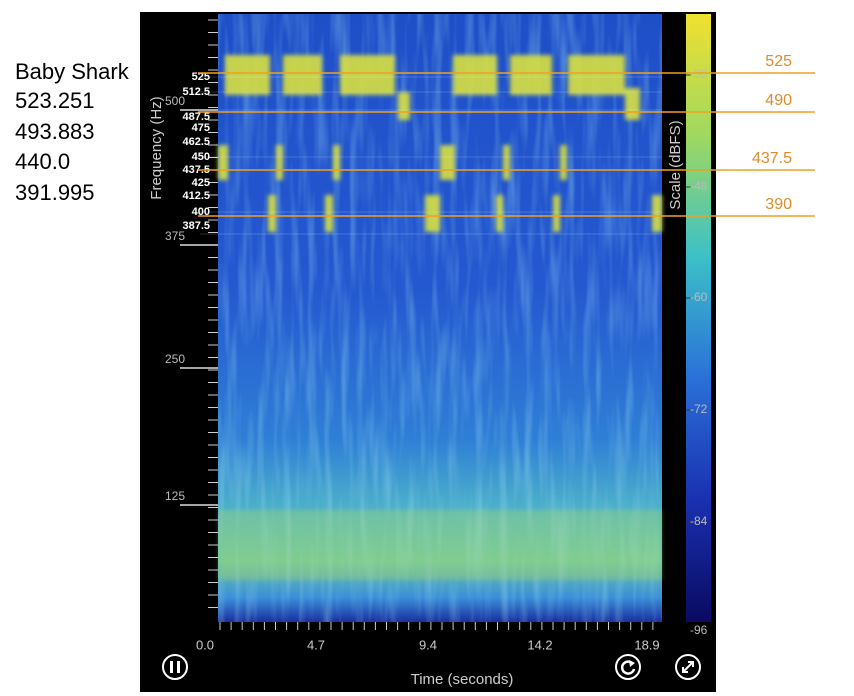  I want to click on marker-label: 390, so click(778, 204).